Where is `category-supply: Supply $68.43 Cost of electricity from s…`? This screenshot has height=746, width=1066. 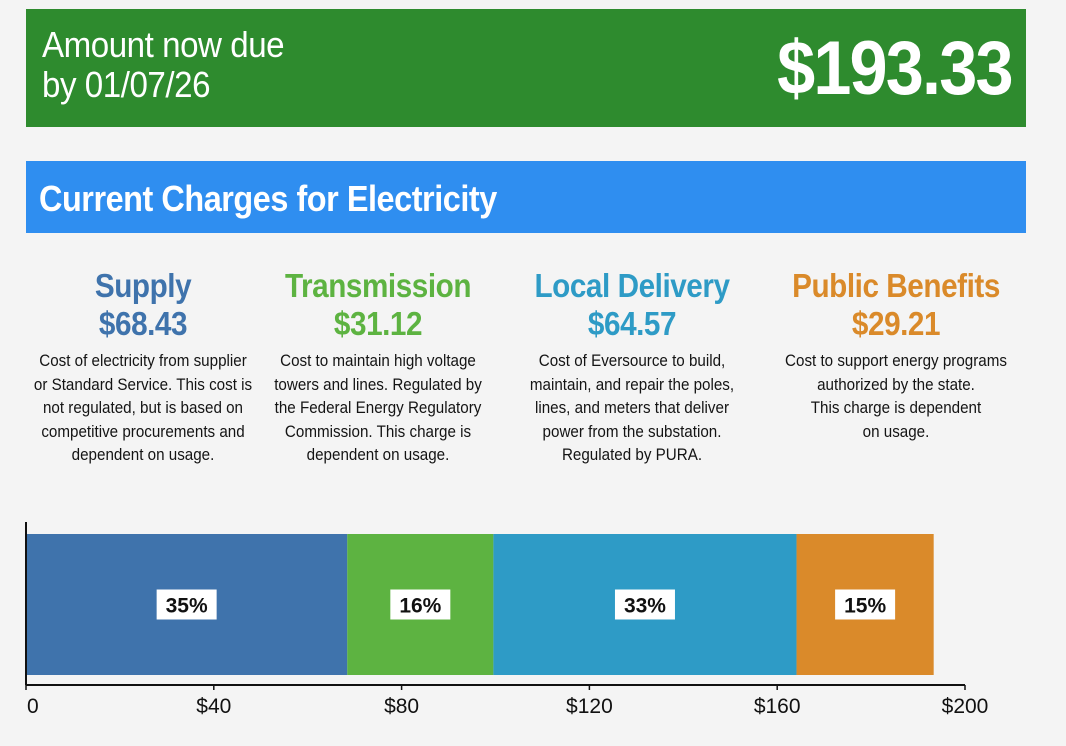
category-supply: Supply $68.43 Cost of electricity from s… is located at coordinates (143, 367).